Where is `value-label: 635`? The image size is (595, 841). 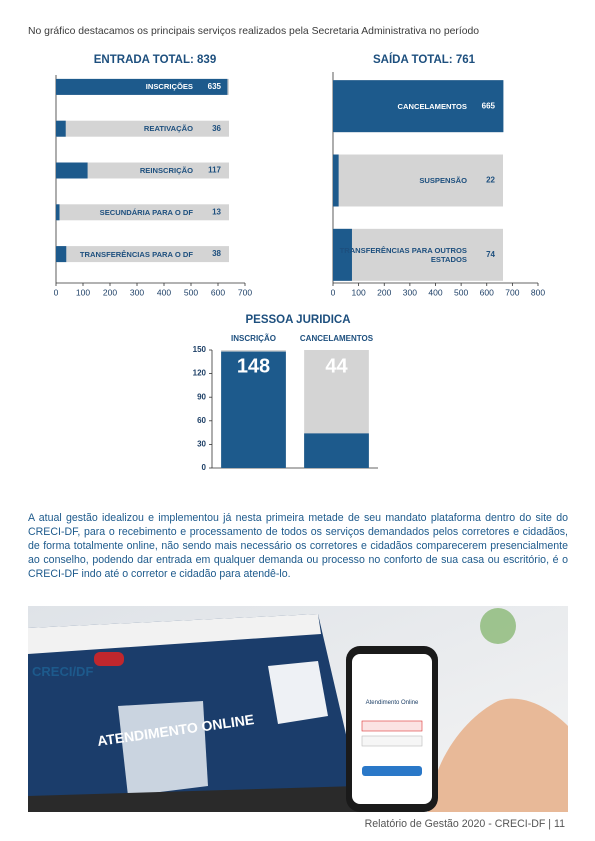
value-label: 635 is located at coordinates (215, 86).